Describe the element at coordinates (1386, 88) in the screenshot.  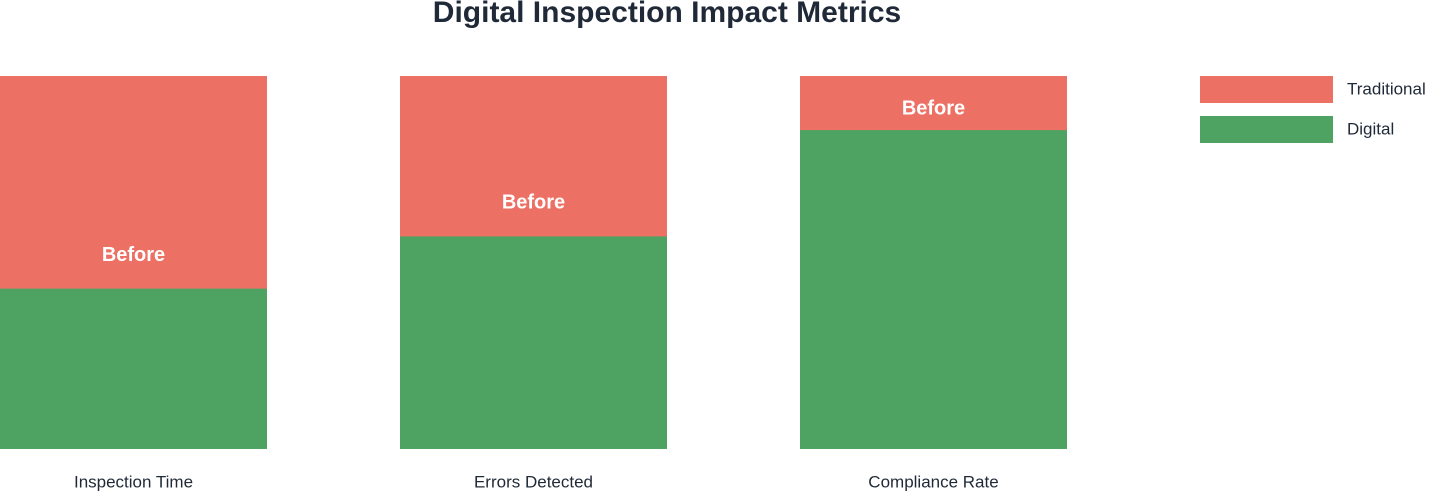
I see `legend-label: Traditional` at that location.